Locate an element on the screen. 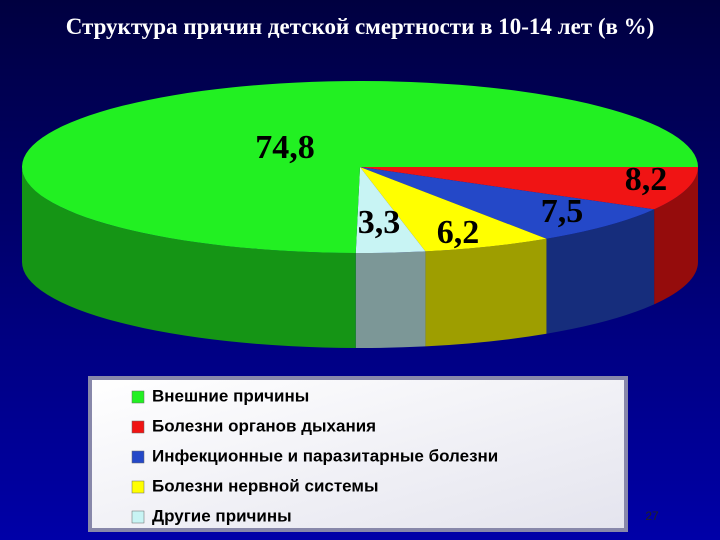 This screenshot has width=720, height=540. legend-label: Болезни органов дыхания is located at coordinates (264, 425).